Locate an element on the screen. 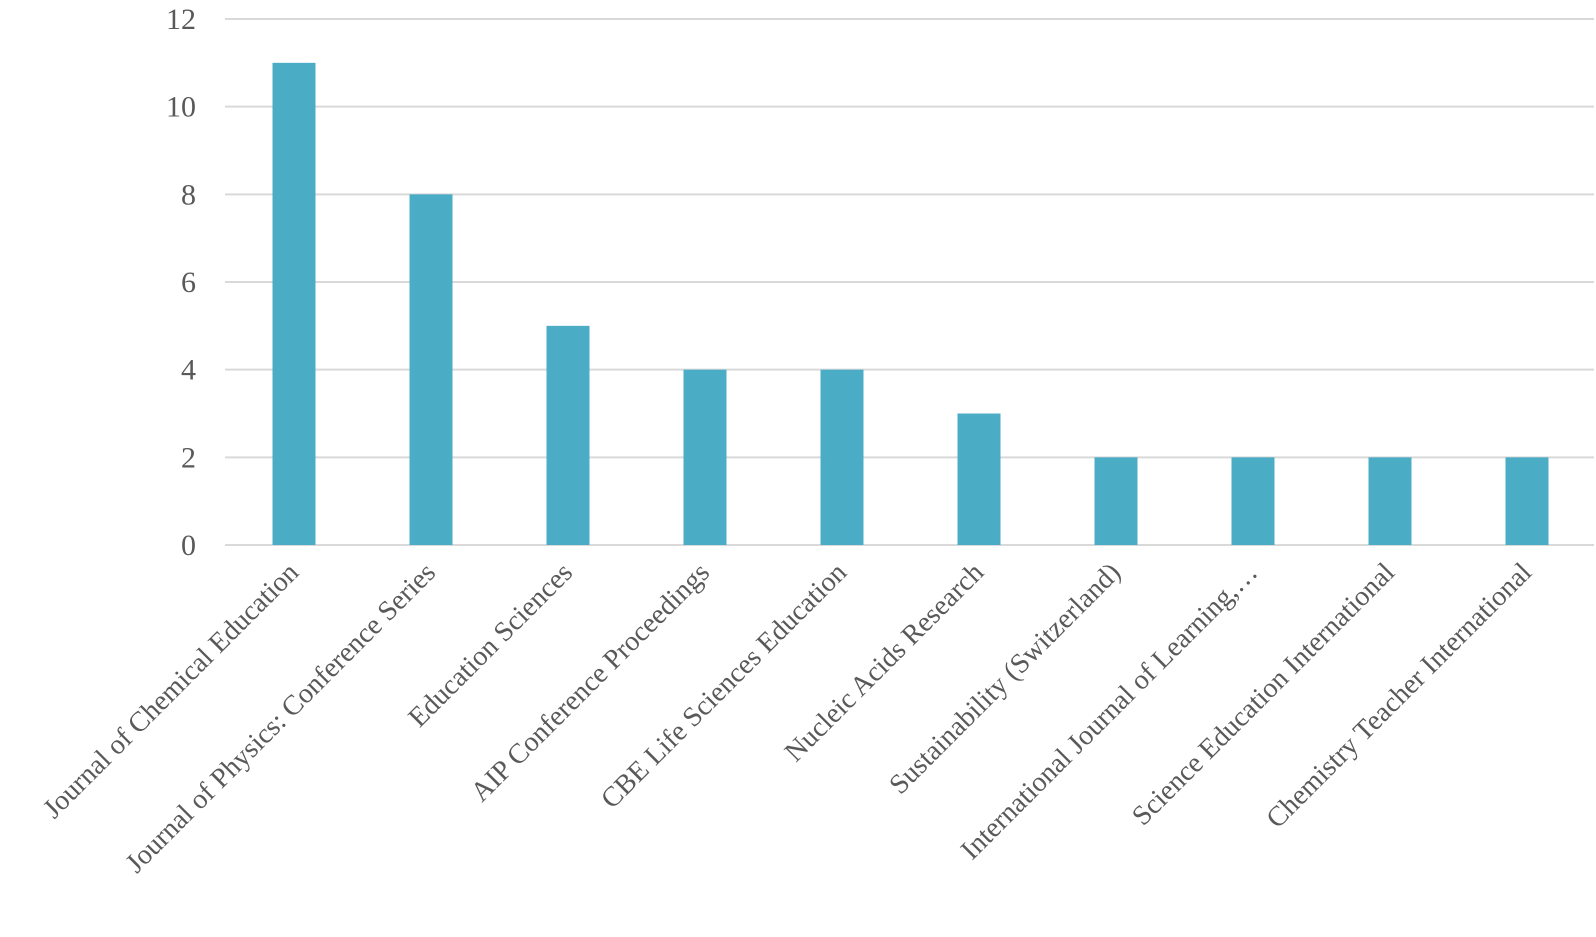  y-tick-label: 10 is located at coordinates (181, 107).